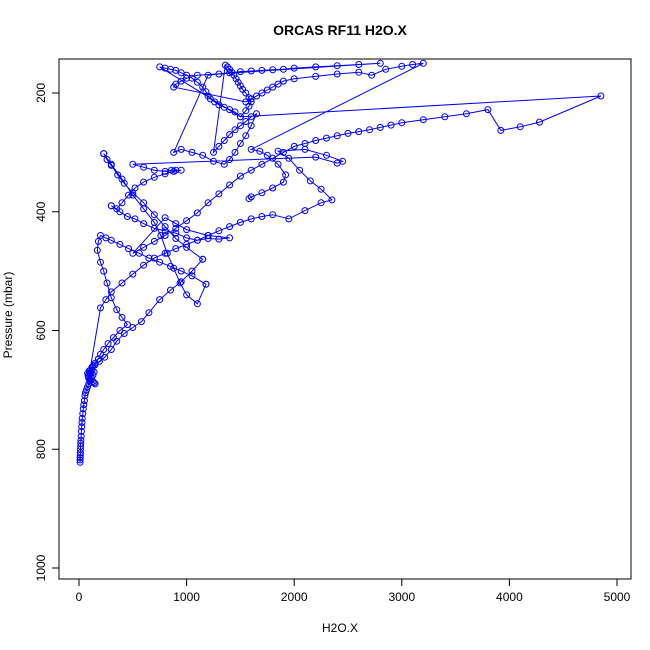 Image resolution: width=650 pixels, height=650 pixels. I want to click on x-tick-label: 2000, so click(294, 597).